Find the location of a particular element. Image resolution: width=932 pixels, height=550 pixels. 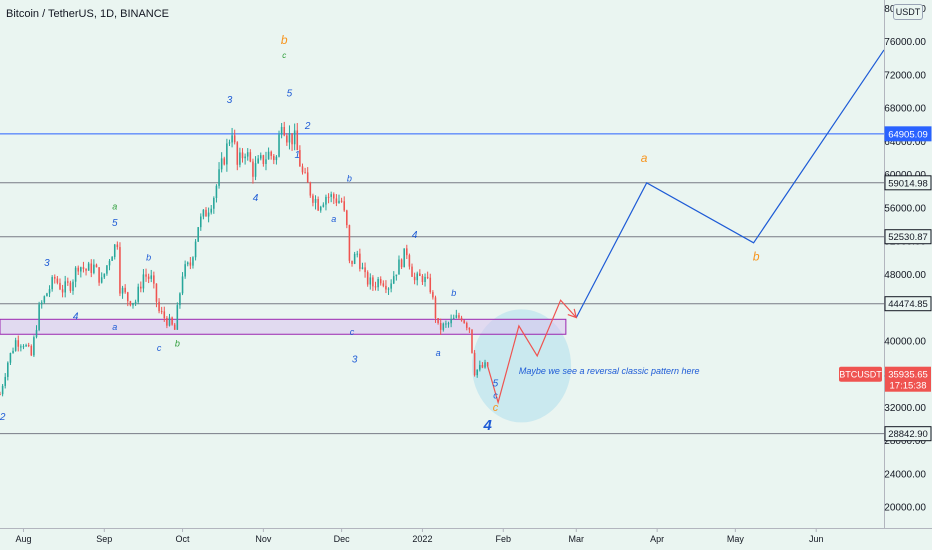

level-price-tag: 64905.09 is located at coordinates (908, 134).